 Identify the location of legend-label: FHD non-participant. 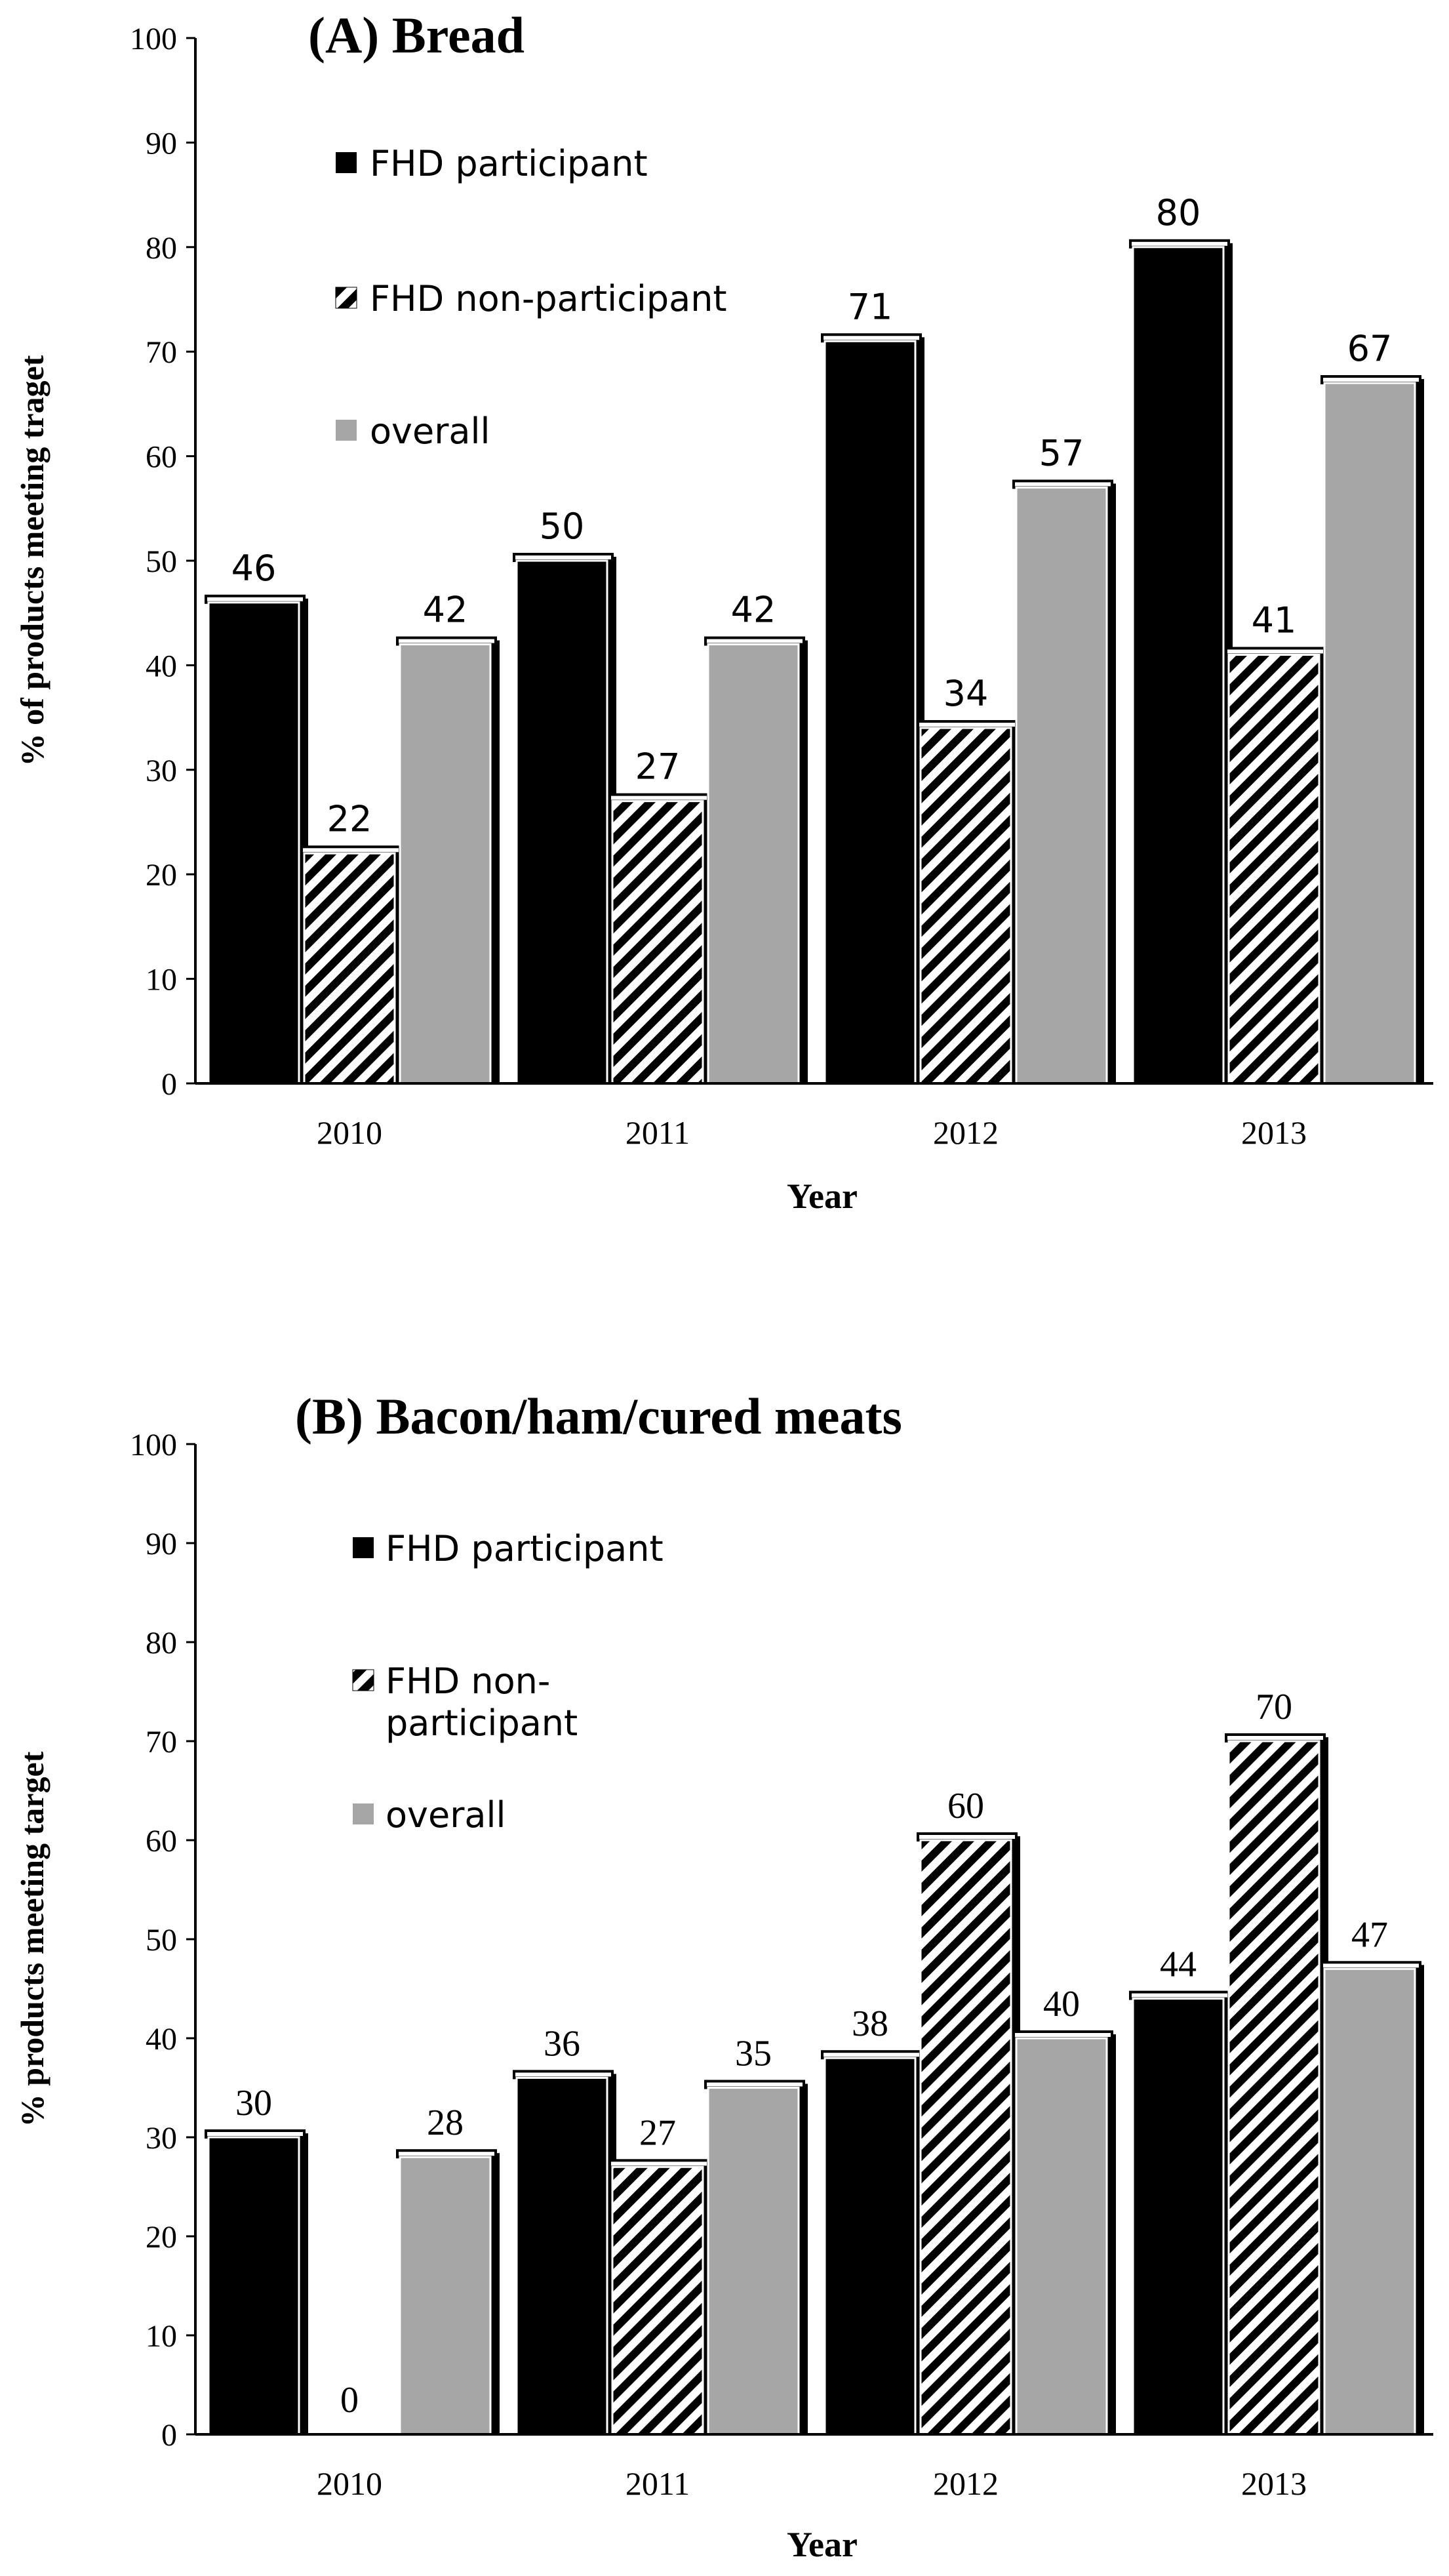
(548, 298).